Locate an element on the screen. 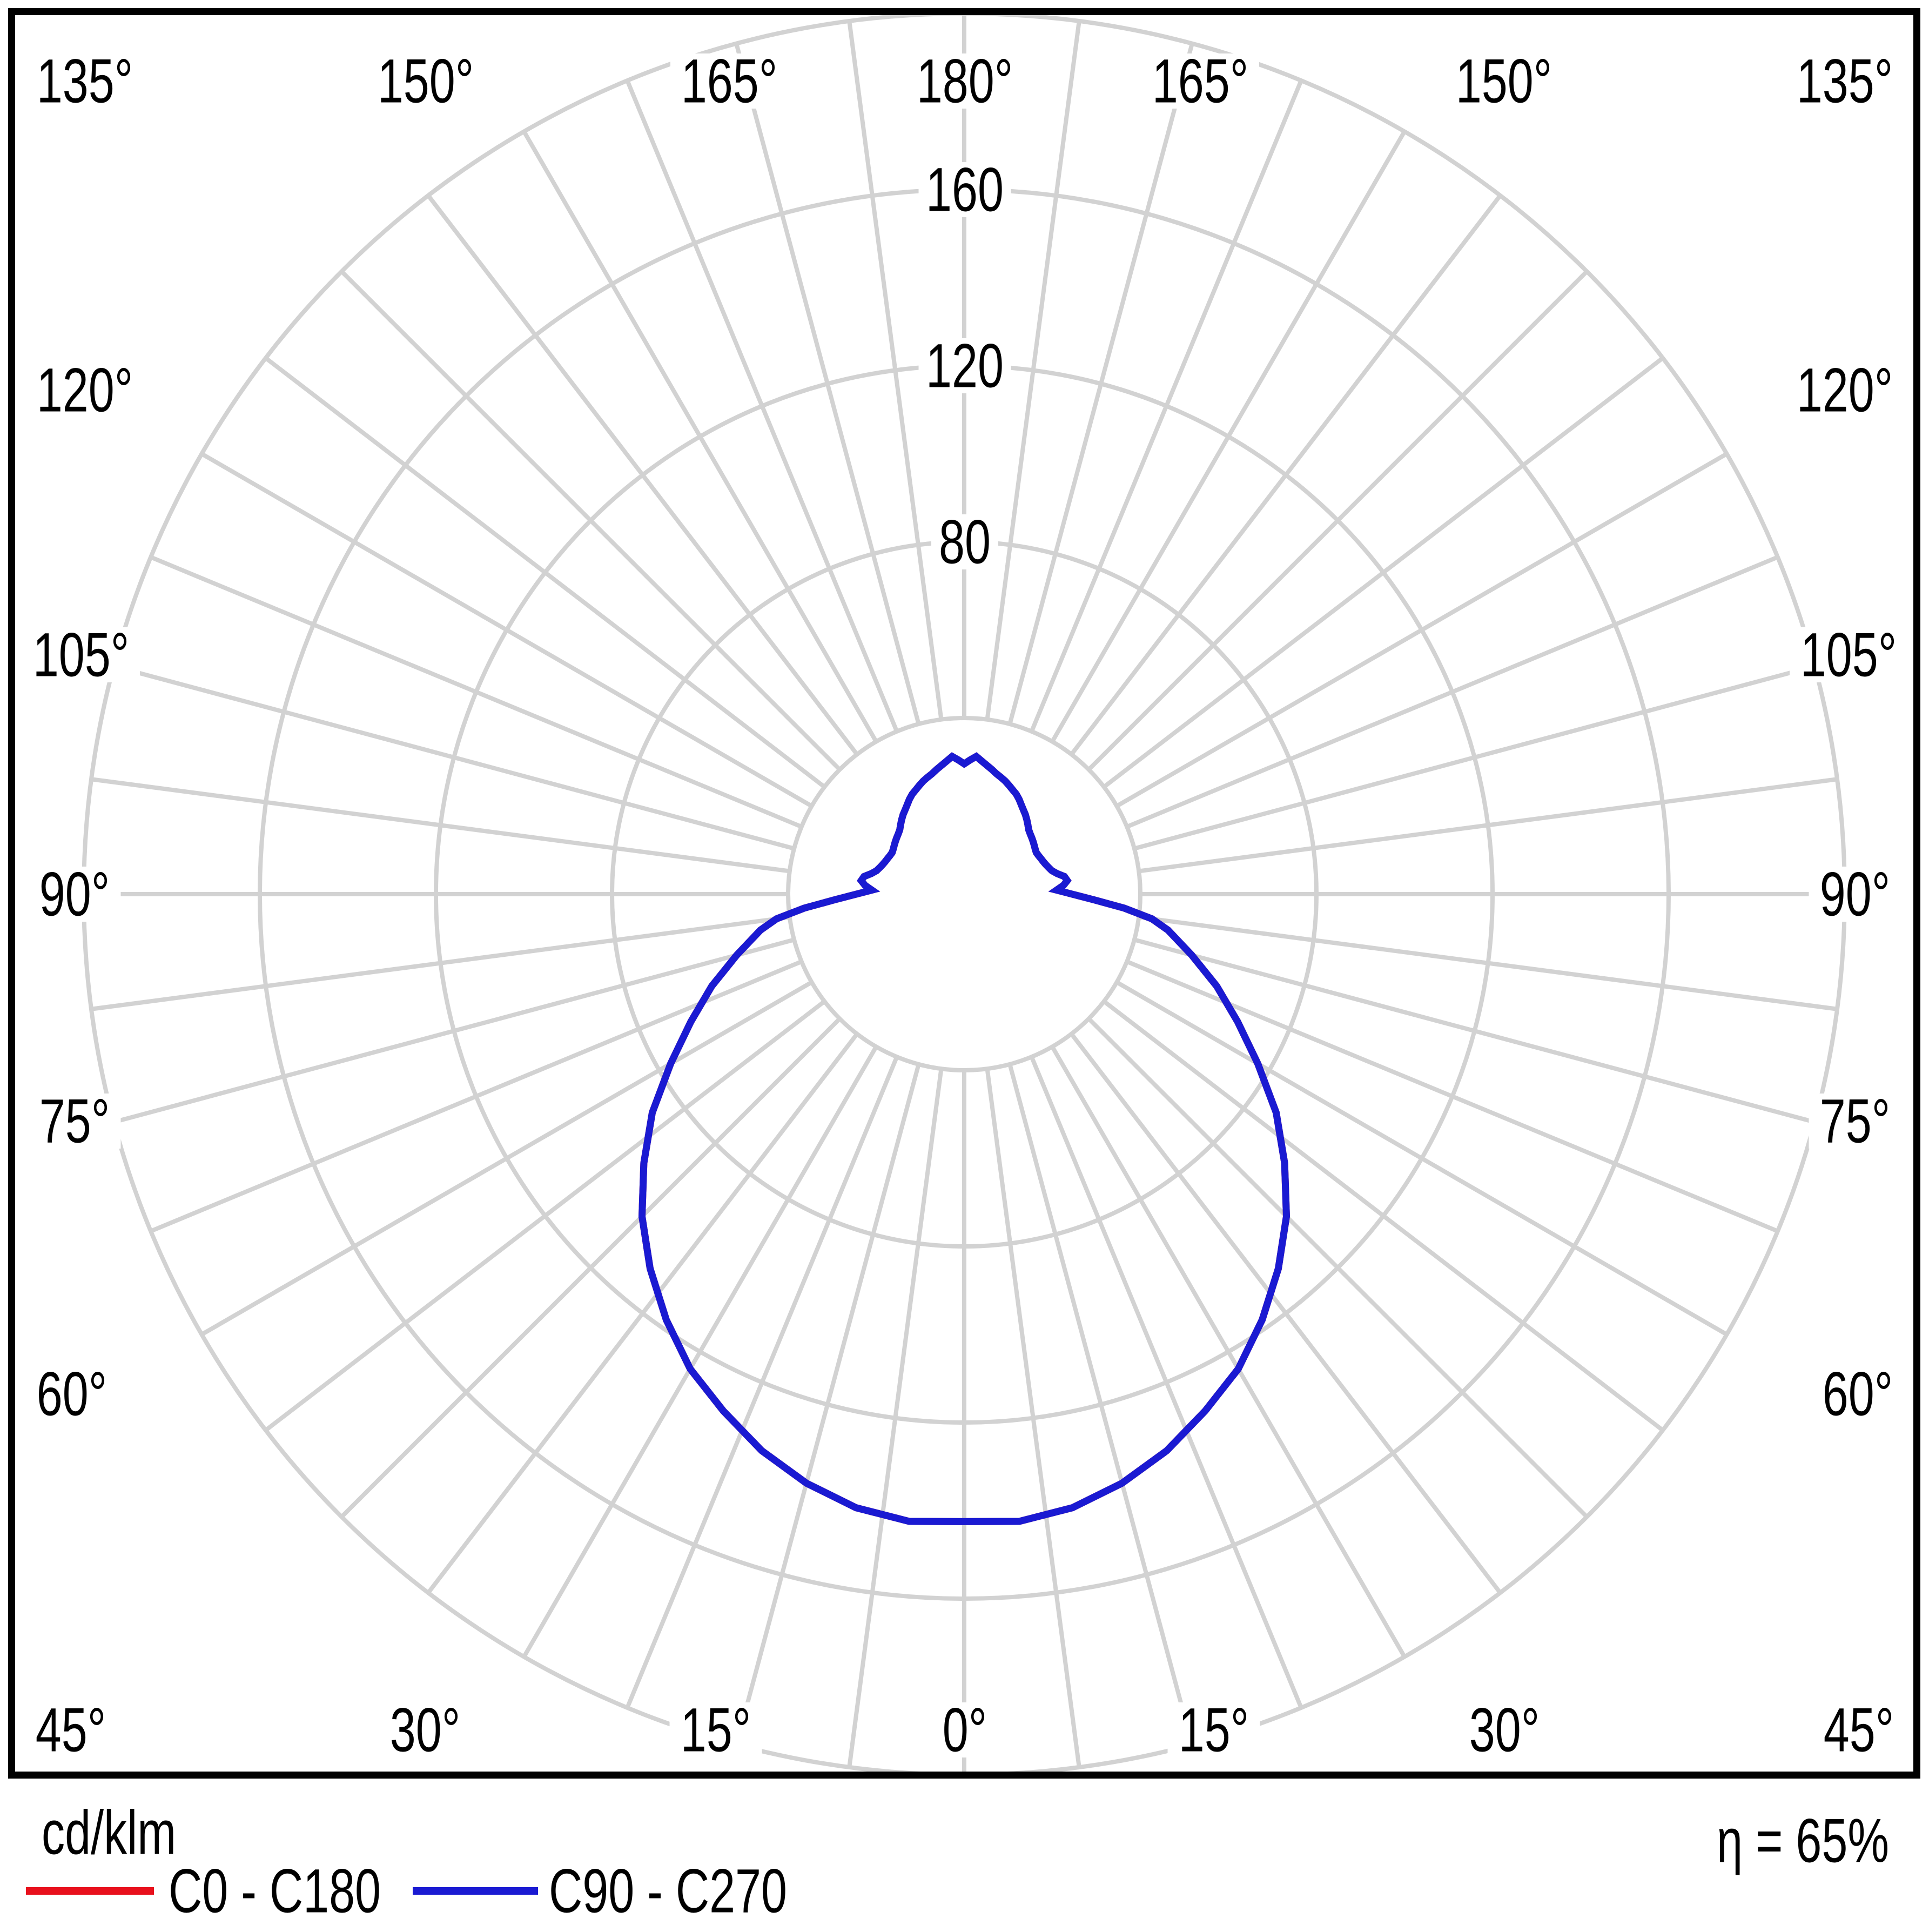 Image resolution: width=1929 pixels, height=1932 pixels. grid-spoke-172.5 is located at coordinates (1033, 370).